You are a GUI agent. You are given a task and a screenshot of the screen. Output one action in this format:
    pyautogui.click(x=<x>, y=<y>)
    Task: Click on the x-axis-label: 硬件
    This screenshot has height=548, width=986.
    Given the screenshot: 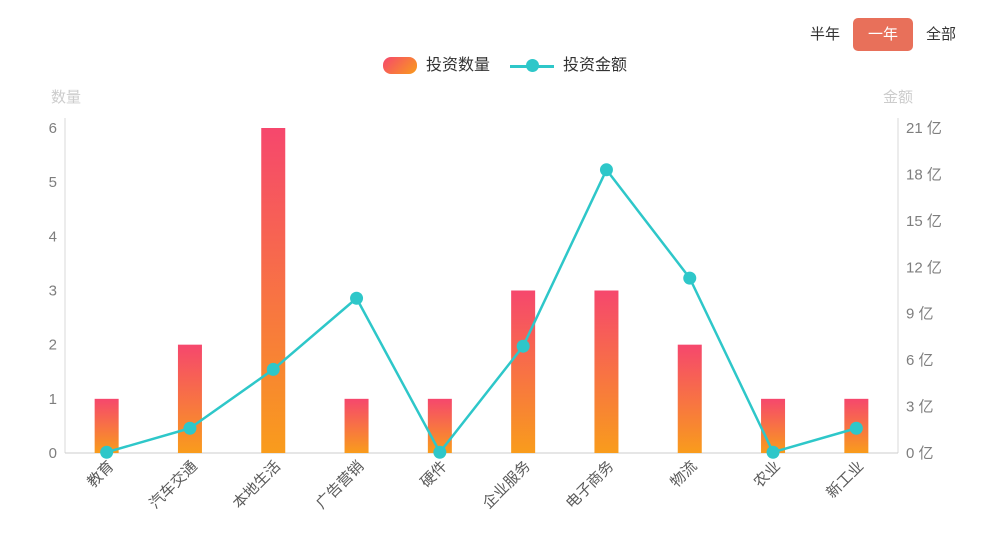 What is the action you would take?
    pyautogui.click(x=433, y=474)
    